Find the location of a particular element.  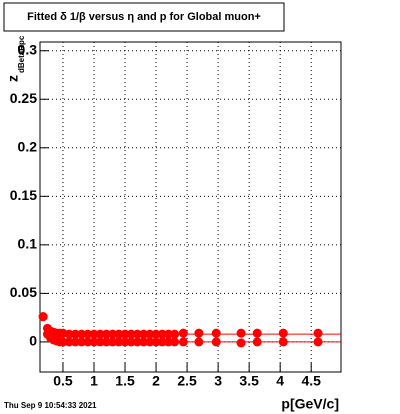

y-label-sub: dBetaRpc is located at coordinates (21, 54).